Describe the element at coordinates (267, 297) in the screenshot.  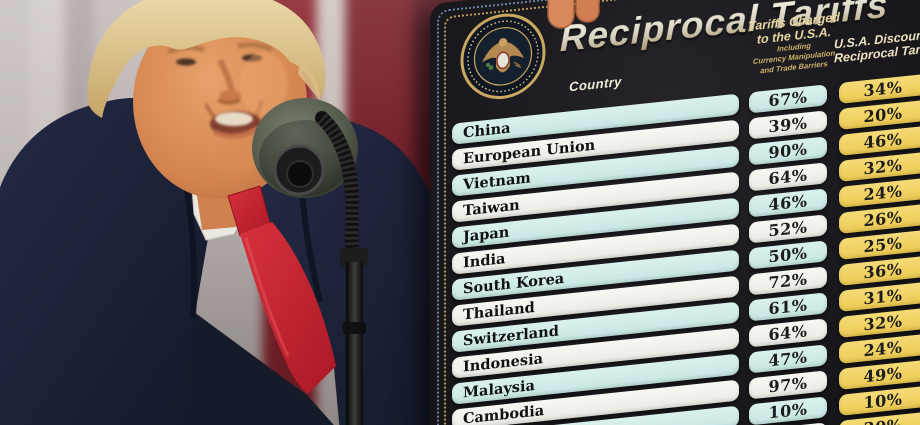
I see `tie-highlight` at that location.